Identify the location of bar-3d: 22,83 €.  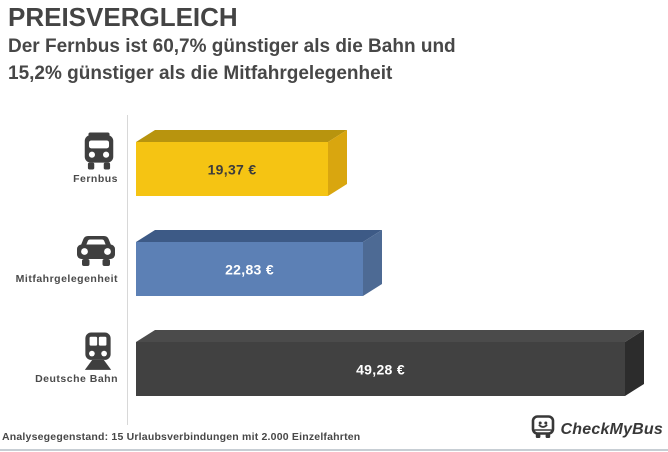
(259, 263).